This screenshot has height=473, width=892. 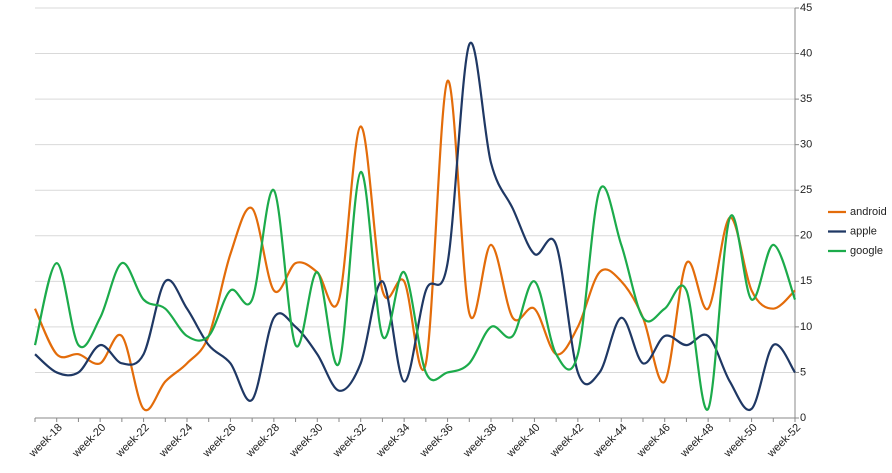 I want to click on x-tick-label: week-42, so click(x=566, y=441).